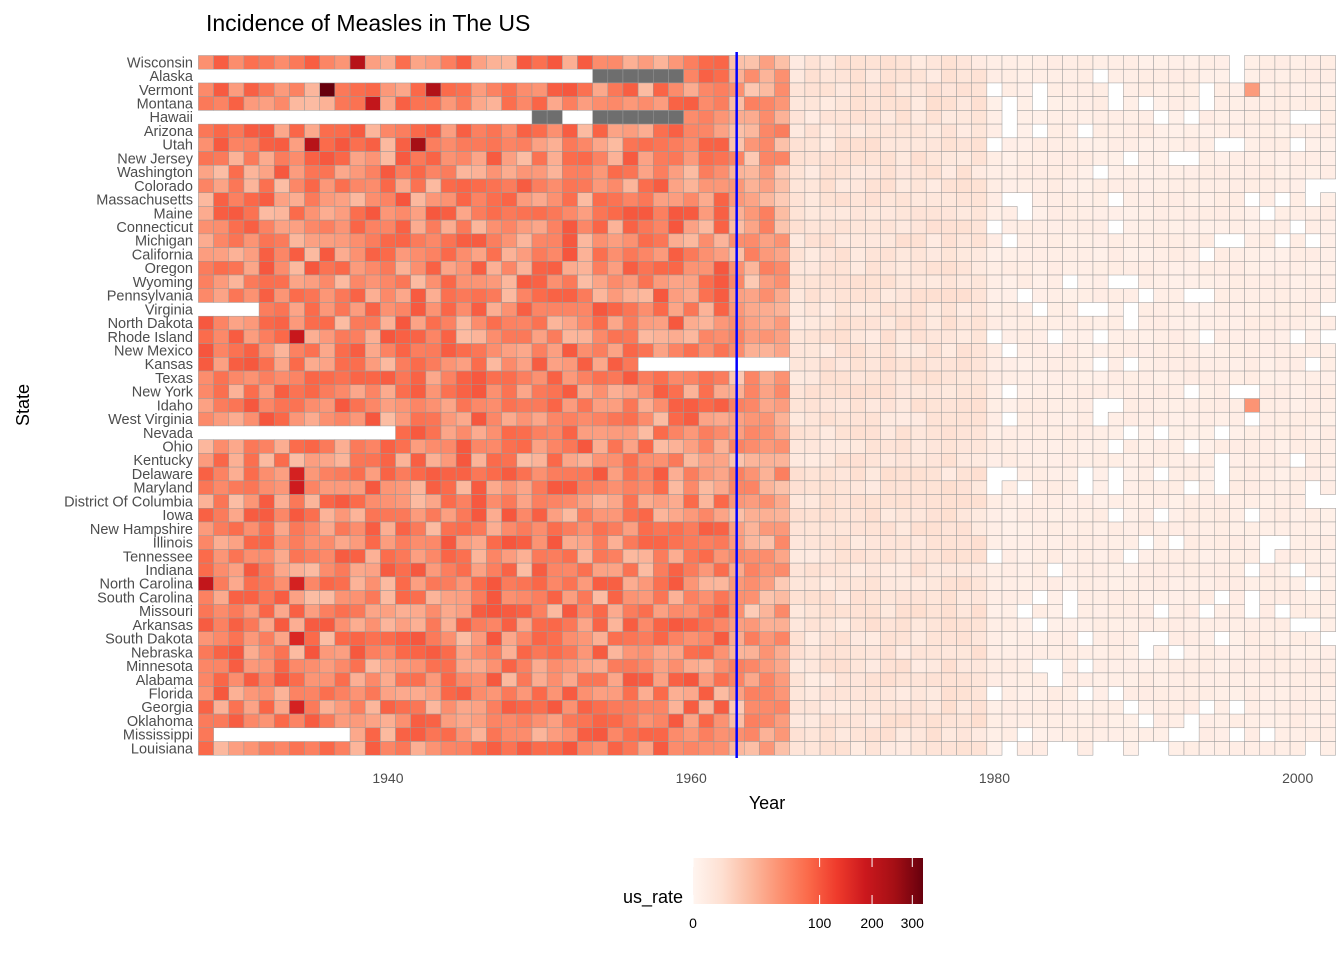 The width and height of the screenshot is (1344, 960). Describe the element at coordinates (145, 598) in the screenshot. I see `state-label: South Carolina` at that location.